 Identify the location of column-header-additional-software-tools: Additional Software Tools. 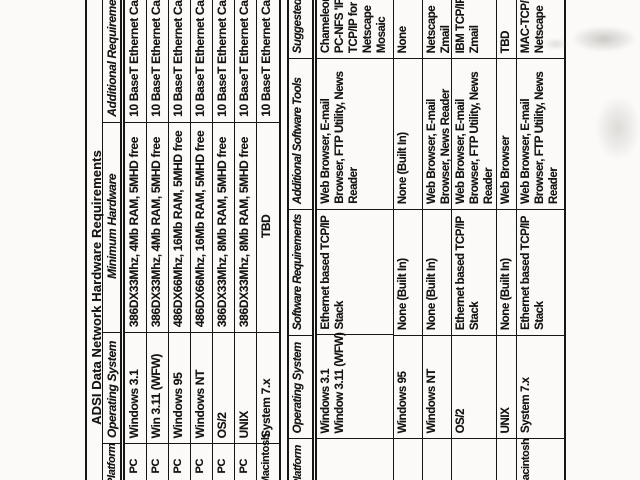
(300, 134).